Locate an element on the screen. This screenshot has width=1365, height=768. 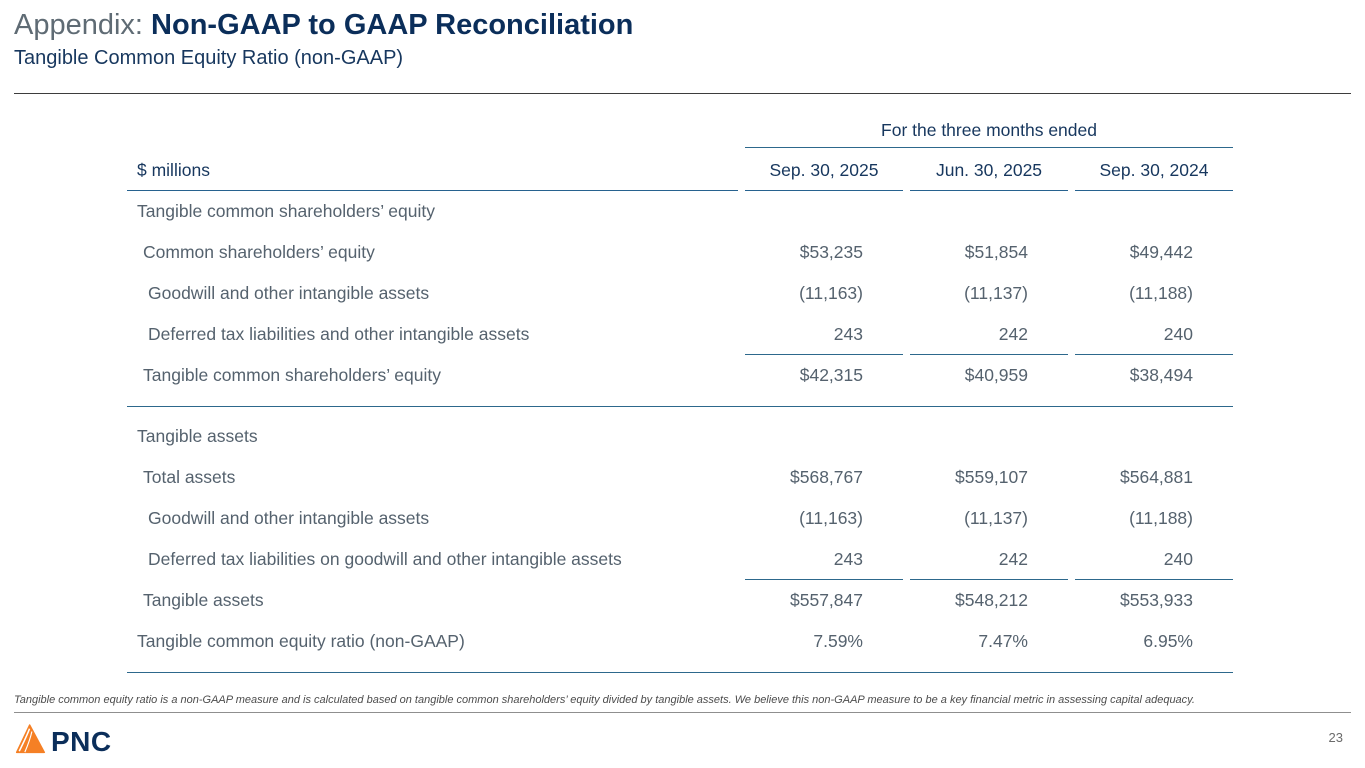
column-header: Sep. 30, 2025 is located at coordinates (824, 175).